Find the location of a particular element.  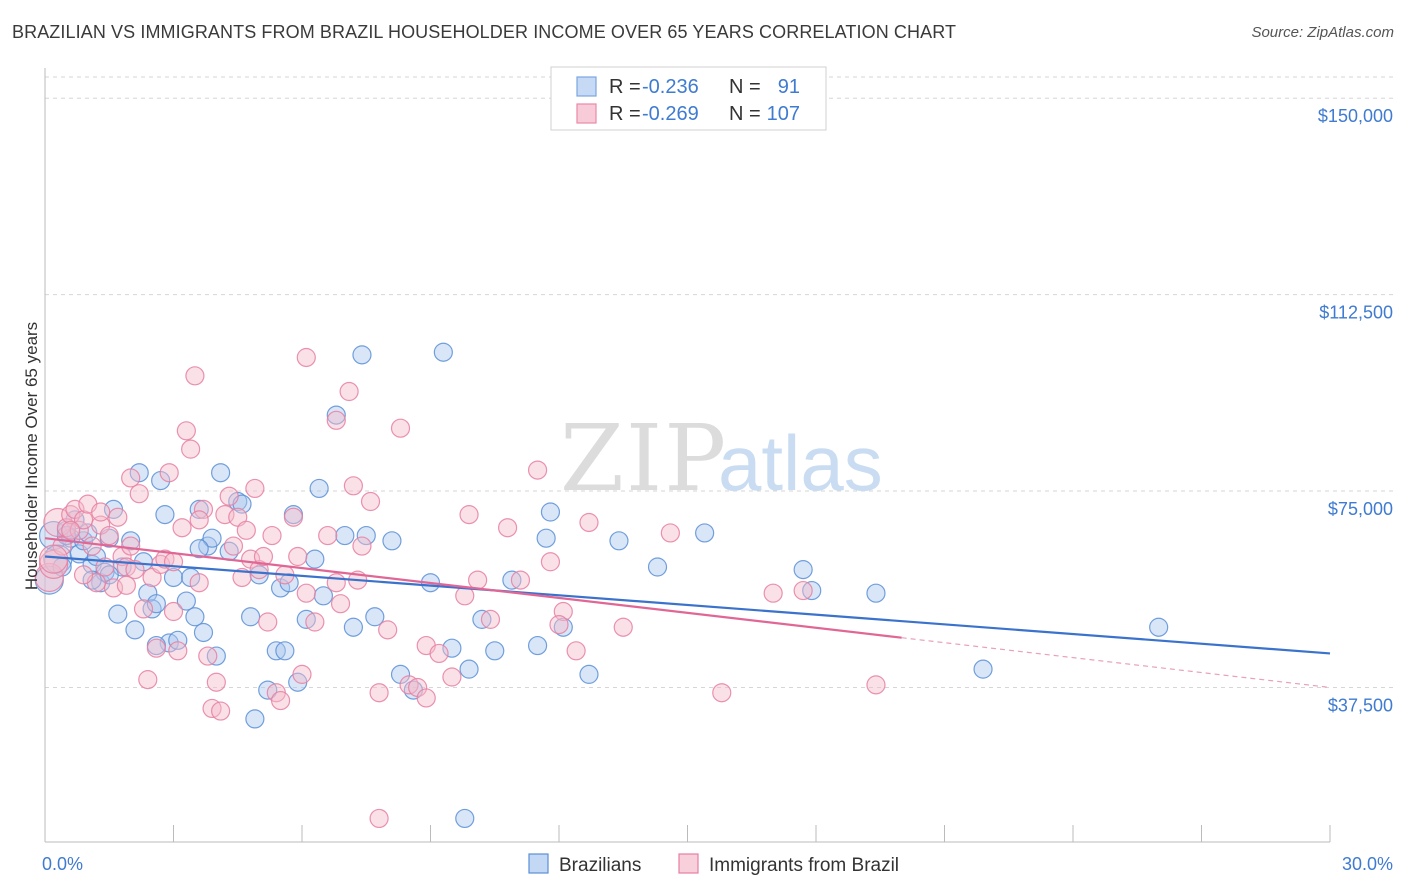

legend-r-value-1: -0.269 is located at coordinates (670, 114).